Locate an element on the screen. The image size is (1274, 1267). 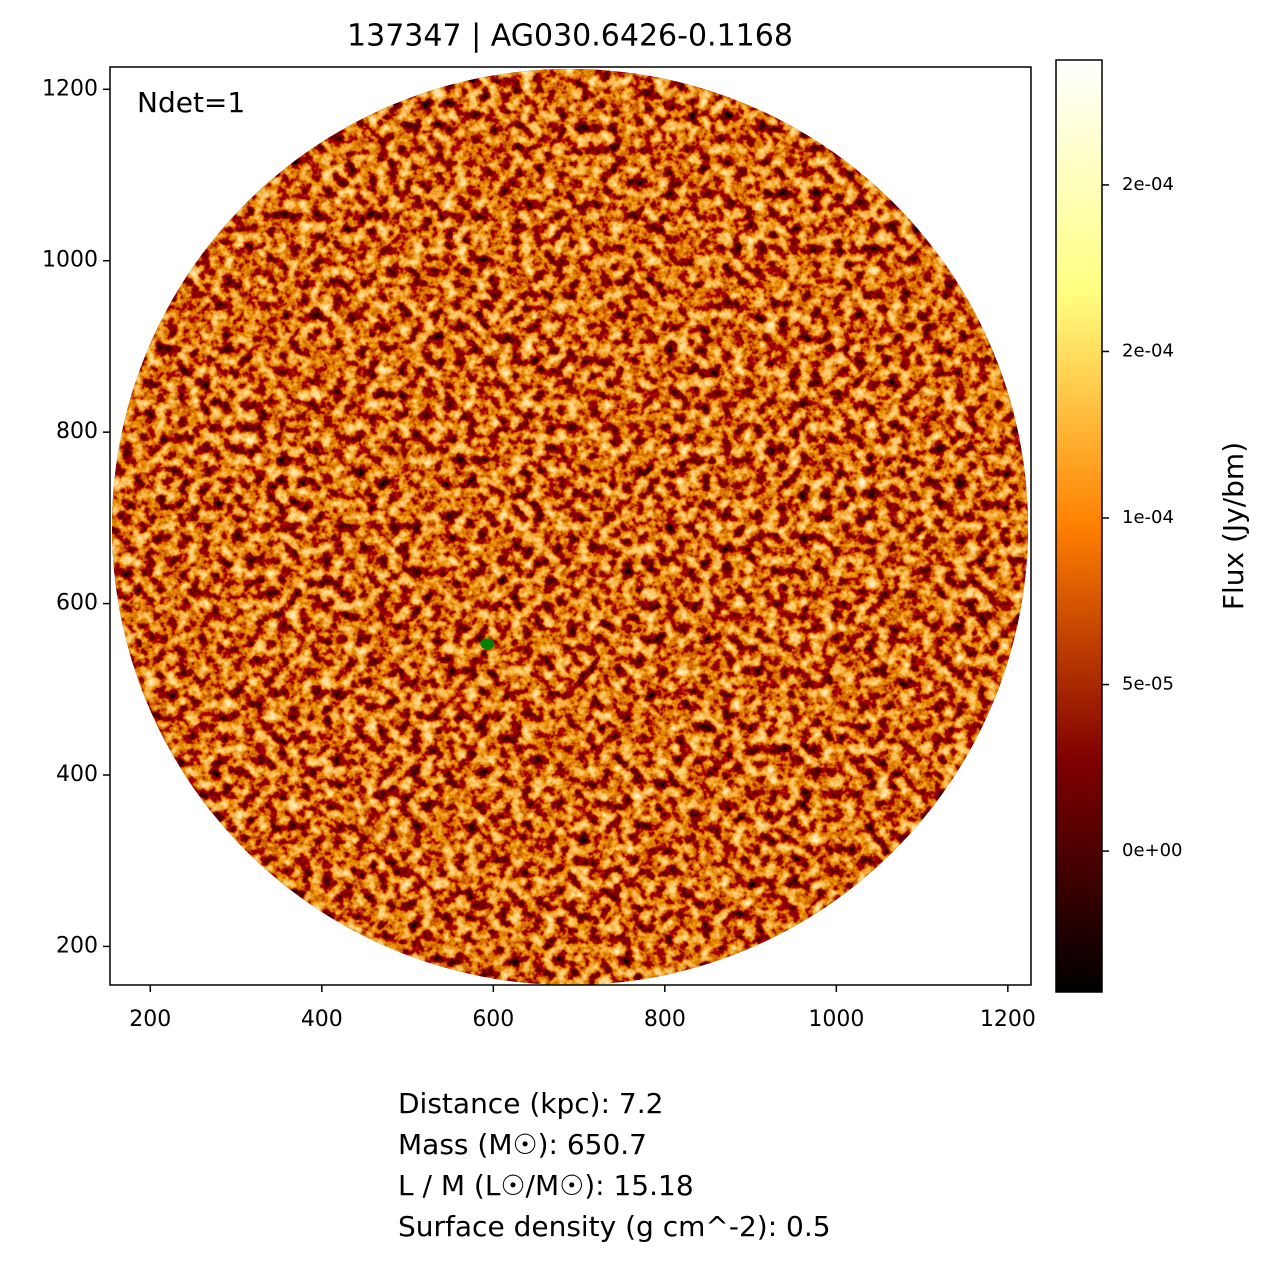
colorbar-tick-label: 5e-05 is located at coordinates (1148, 684).